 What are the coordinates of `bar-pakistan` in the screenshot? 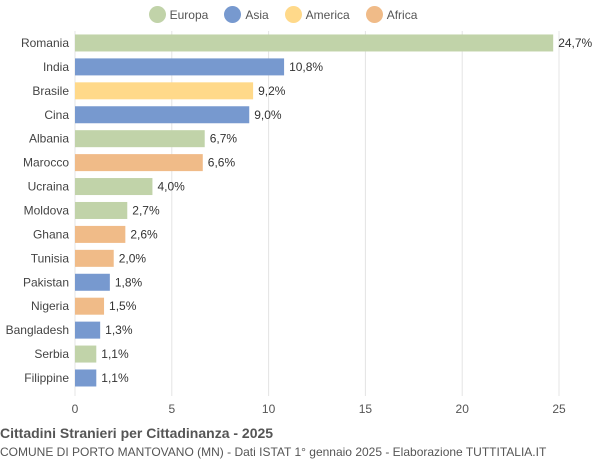 It's located at (92, 282).